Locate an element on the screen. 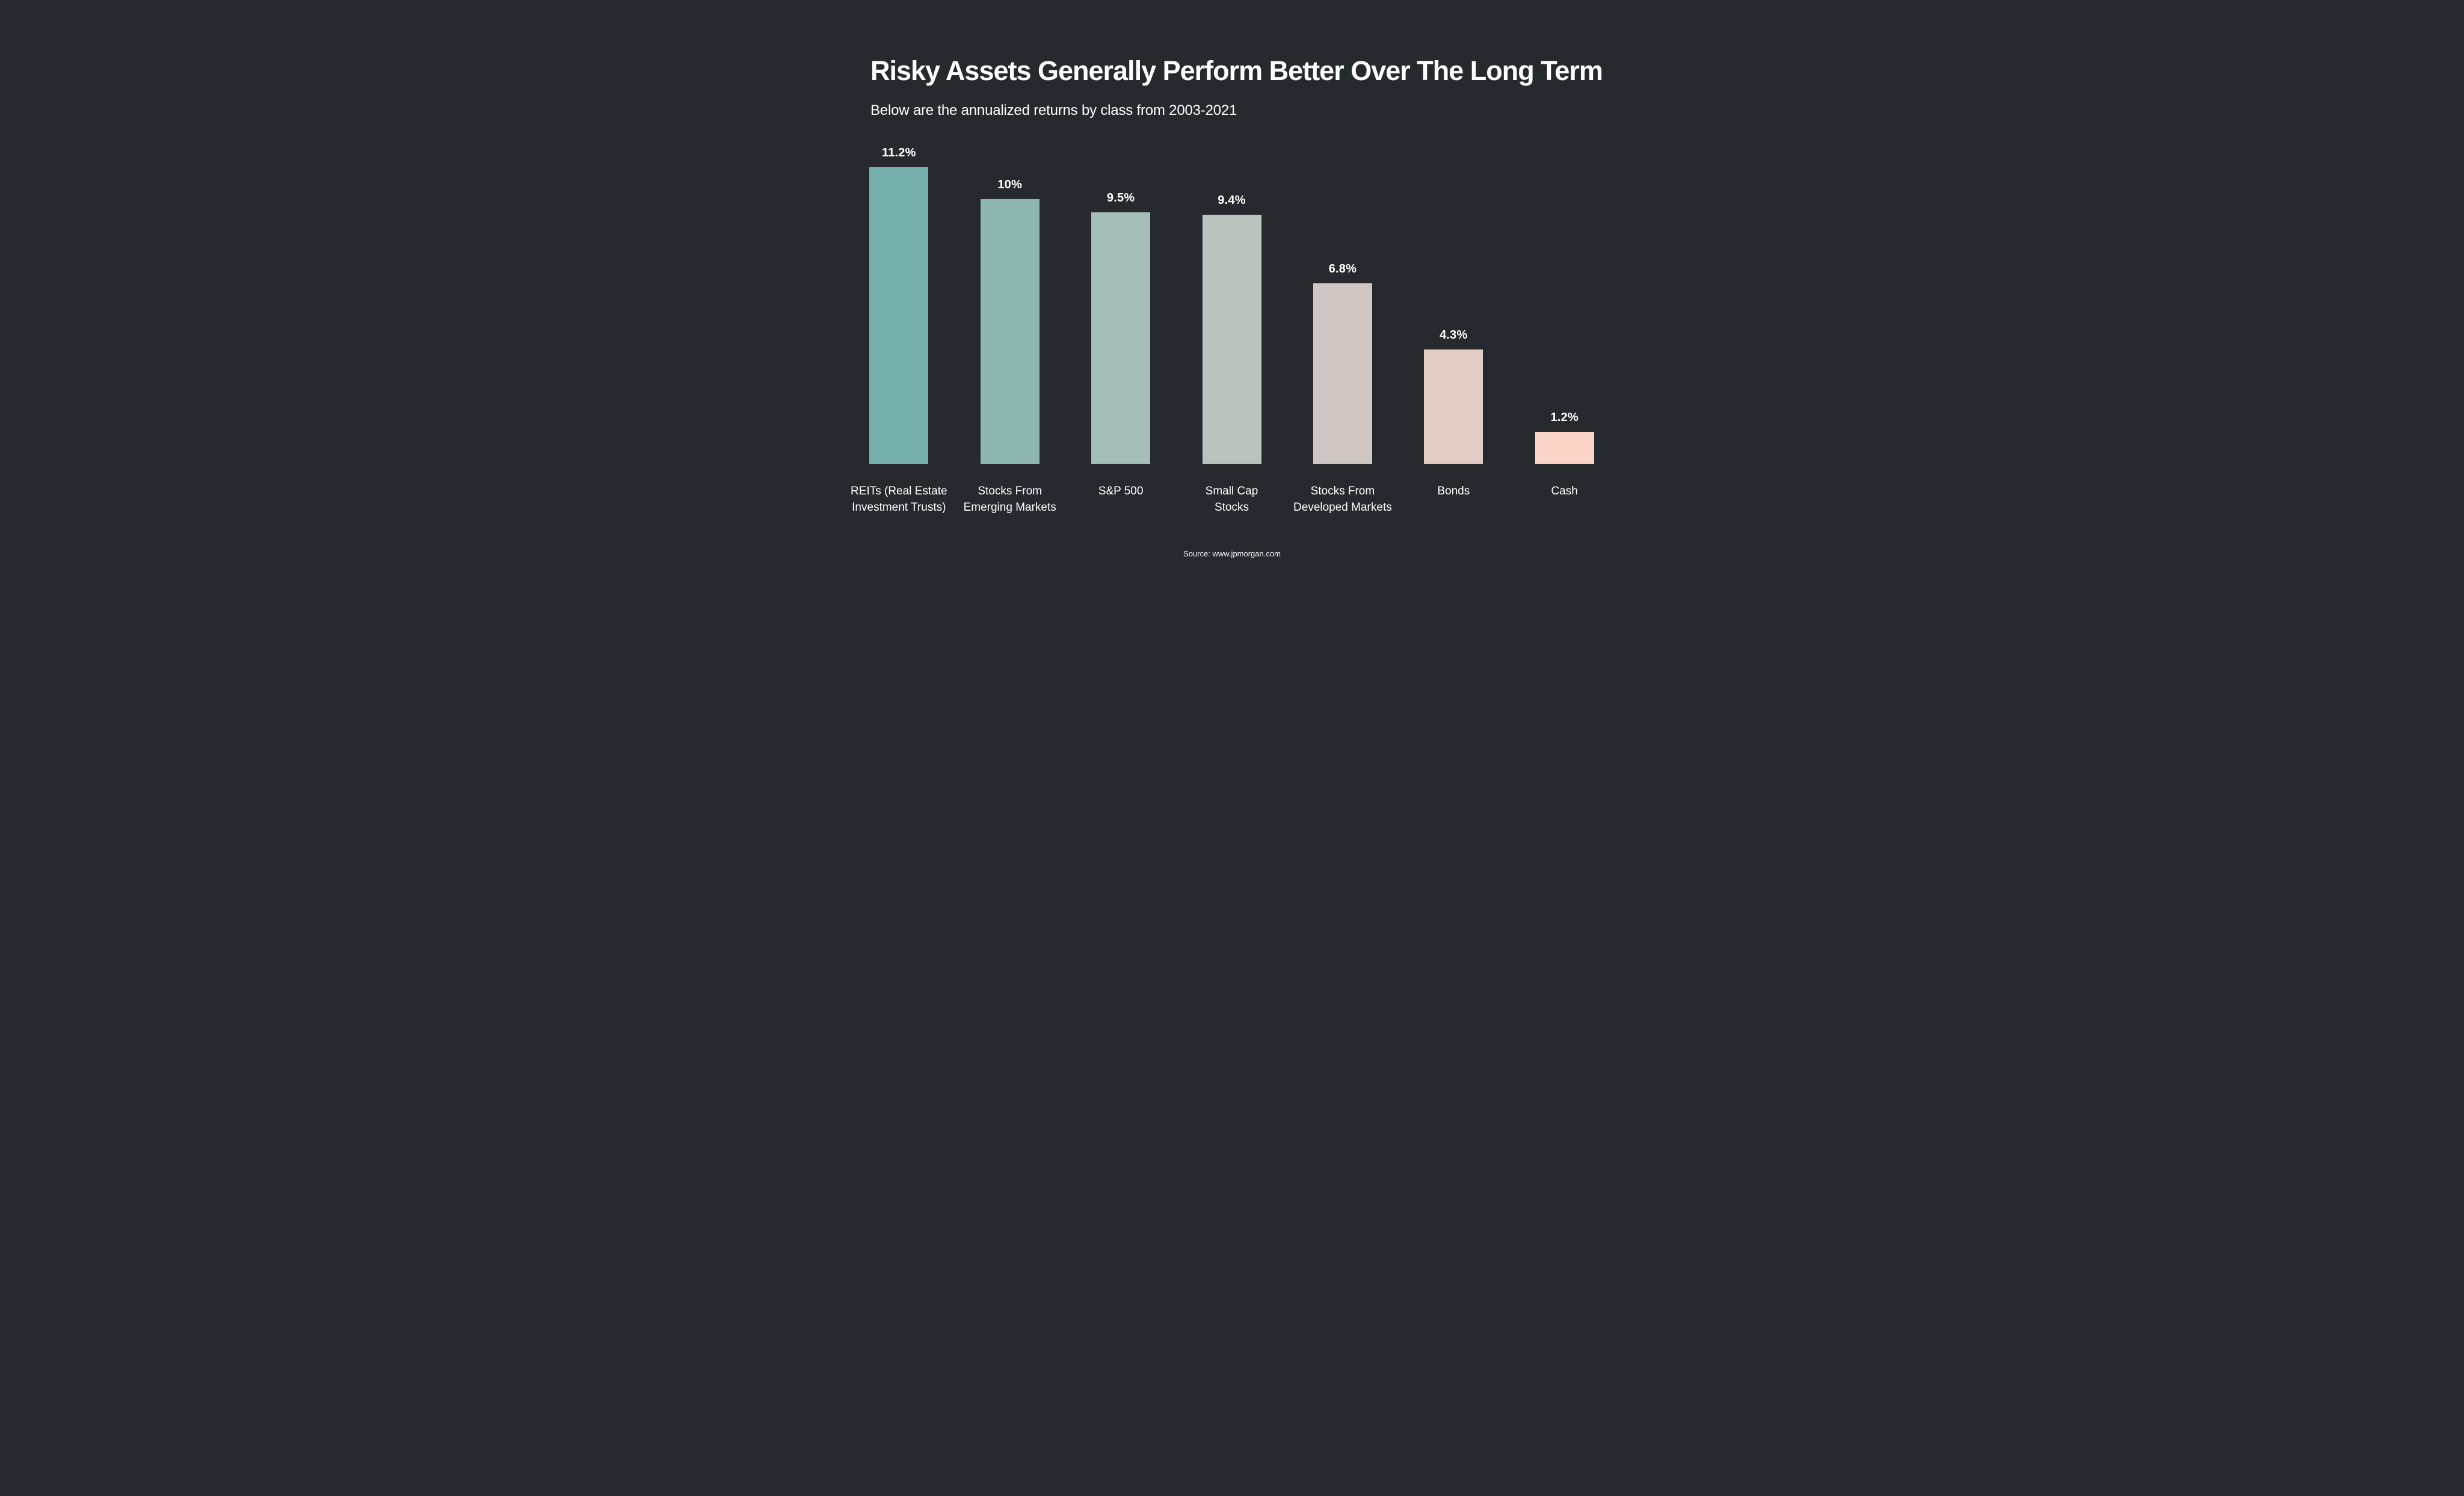  bar-group: 9.5% S&P 500 is located at coordinates (1121, 286).